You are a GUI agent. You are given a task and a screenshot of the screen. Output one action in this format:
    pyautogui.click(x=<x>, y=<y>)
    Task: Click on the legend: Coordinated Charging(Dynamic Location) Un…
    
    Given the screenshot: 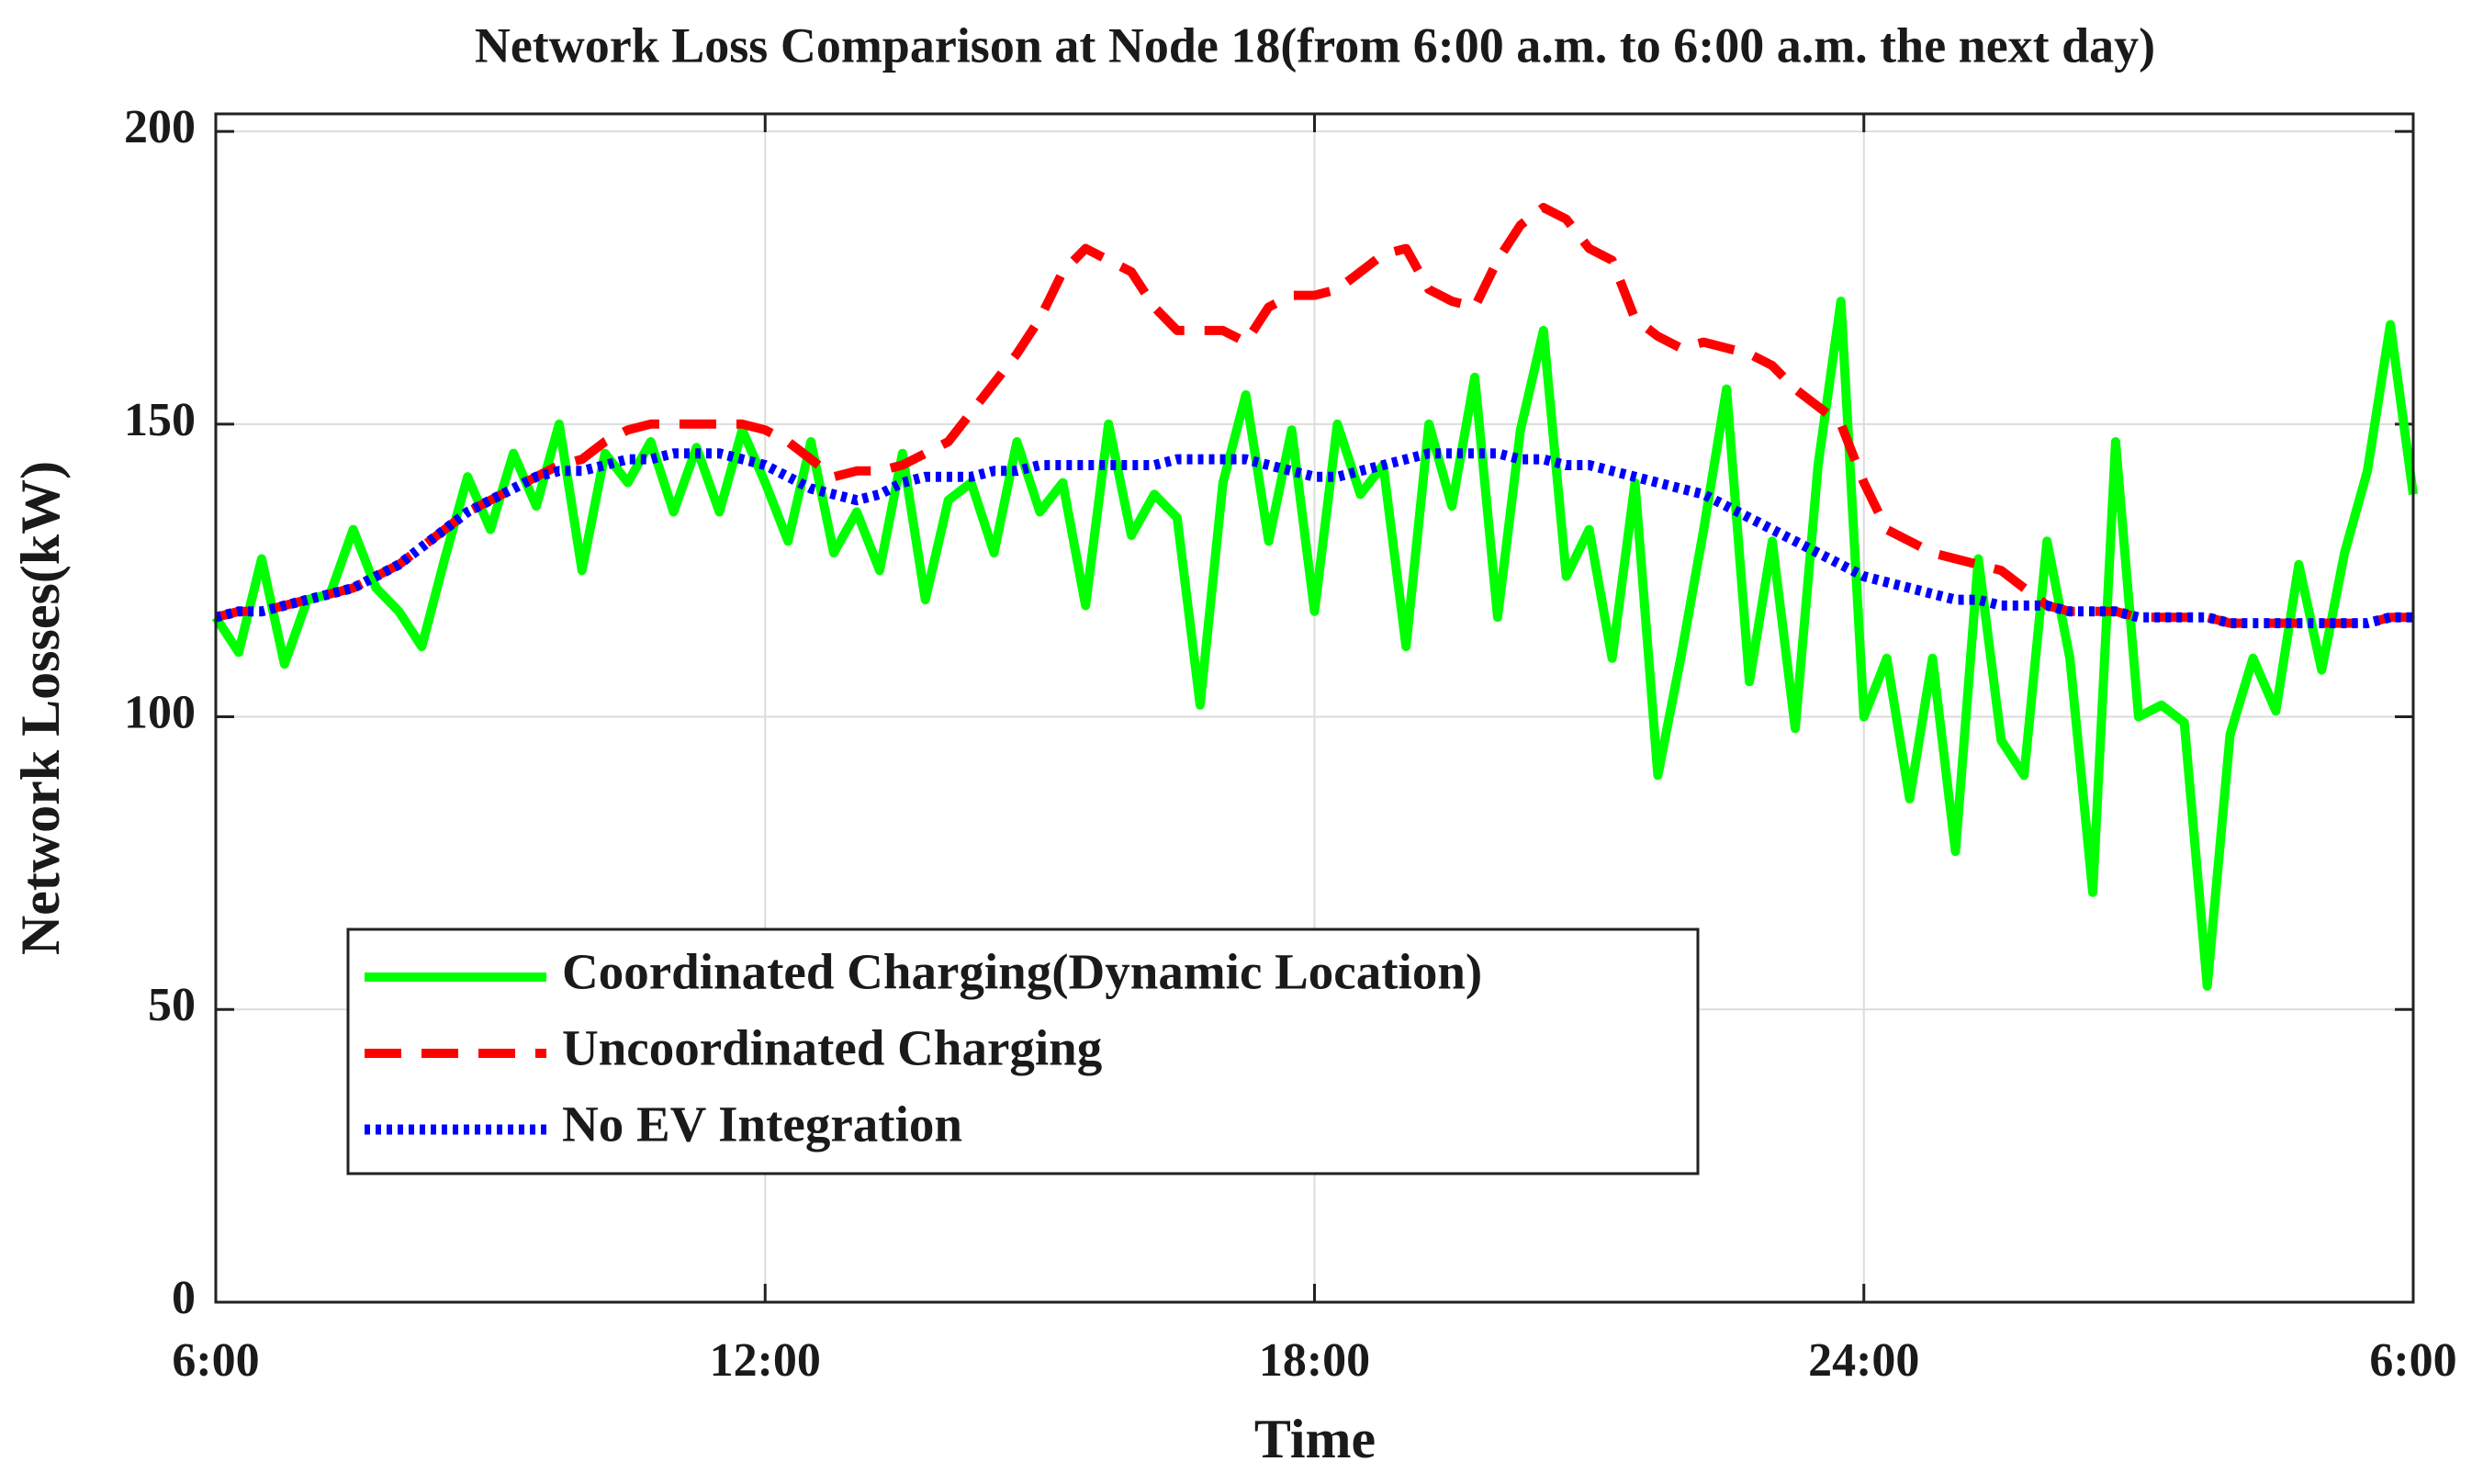 What is the action you would take?
    pyautogui.click(x=1023, y=1052)
    